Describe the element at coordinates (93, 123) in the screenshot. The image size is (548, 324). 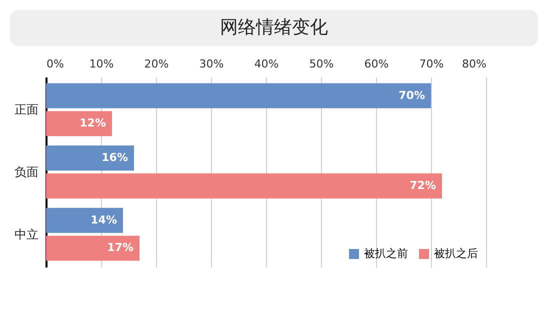
I see `data-label: 12%` at that location.